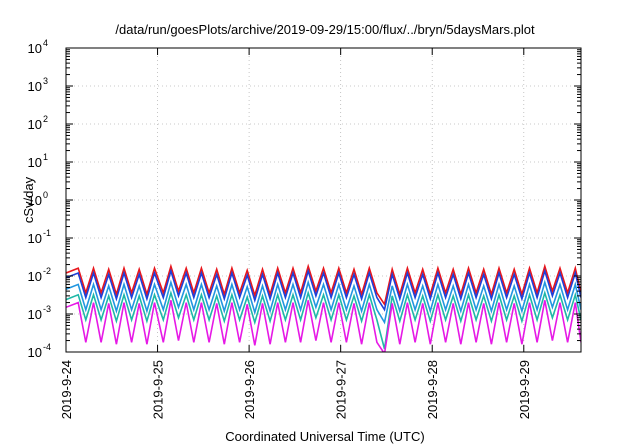 Image resolution: width=640 pixels, height=448 pixels. Describe the element at coordinates (47, 233) in the screenshot. I see `y-tick-exponent: -1` at that location.